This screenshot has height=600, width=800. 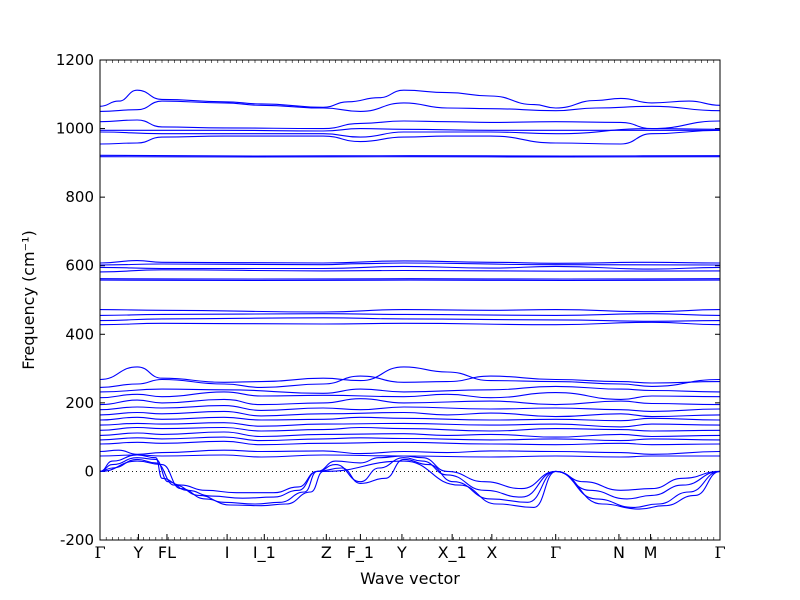 I want to click on kpoint-label: M, so click(x=651, y=552).